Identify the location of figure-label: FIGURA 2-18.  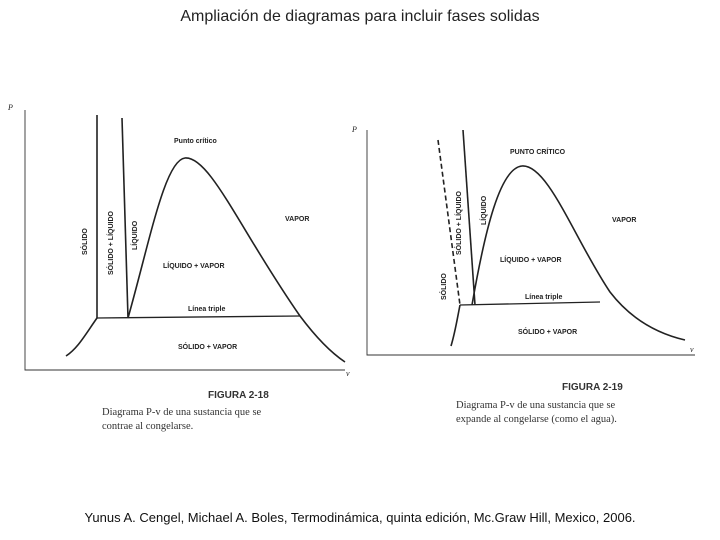
(238, 395).